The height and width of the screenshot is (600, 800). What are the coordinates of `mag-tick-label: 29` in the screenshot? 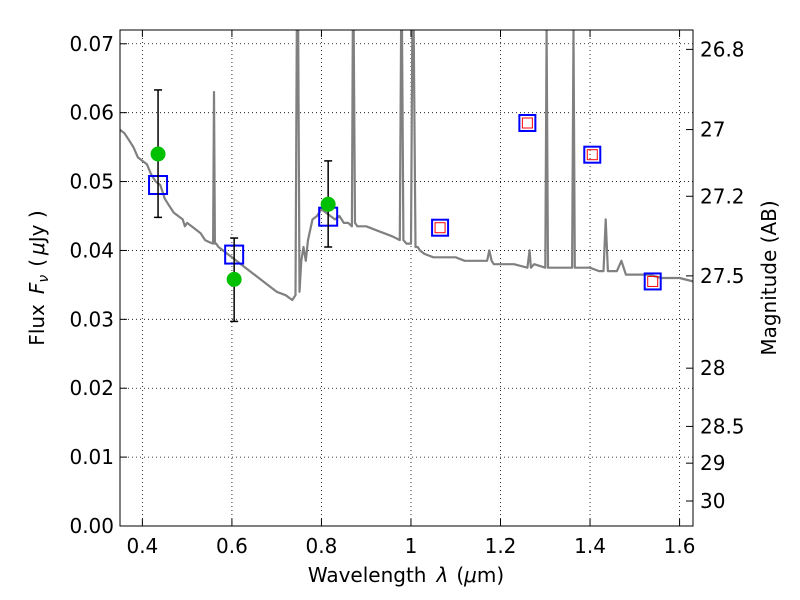 It's located at (712, 463).